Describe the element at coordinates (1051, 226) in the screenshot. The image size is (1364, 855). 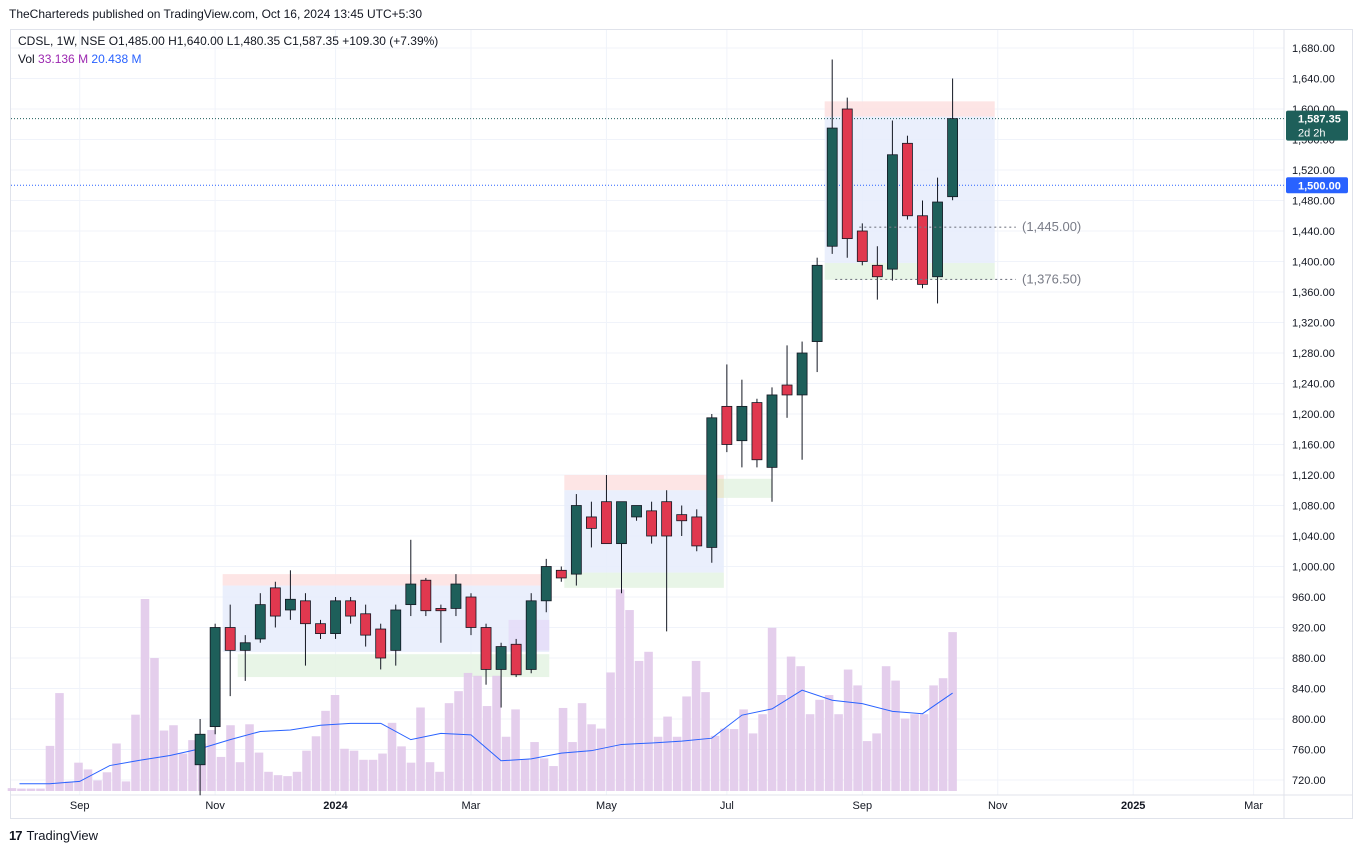
I see `annotation-label: (1,445.00)` at that location.